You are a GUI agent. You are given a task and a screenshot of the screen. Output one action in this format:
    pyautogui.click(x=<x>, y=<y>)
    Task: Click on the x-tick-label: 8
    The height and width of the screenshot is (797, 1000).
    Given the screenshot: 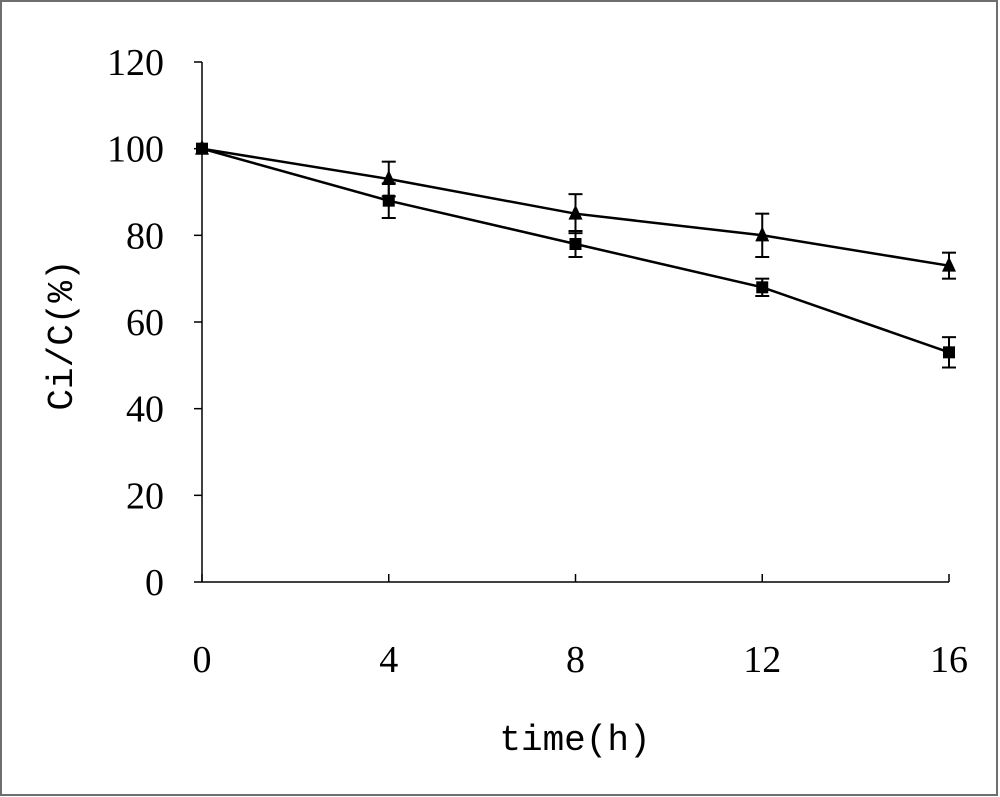 What is the action you would take?
    pyautogui.click(x=575, y=660)
    